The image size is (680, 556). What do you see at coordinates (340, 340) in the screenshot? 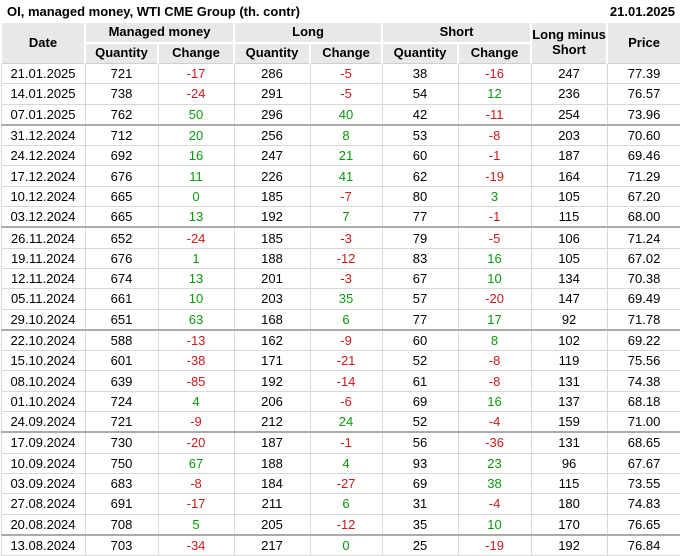
I see `table-row: 22.10.2024 588 -13 162 -9 60 8 102 69.22` at bounding box center [340, 340].